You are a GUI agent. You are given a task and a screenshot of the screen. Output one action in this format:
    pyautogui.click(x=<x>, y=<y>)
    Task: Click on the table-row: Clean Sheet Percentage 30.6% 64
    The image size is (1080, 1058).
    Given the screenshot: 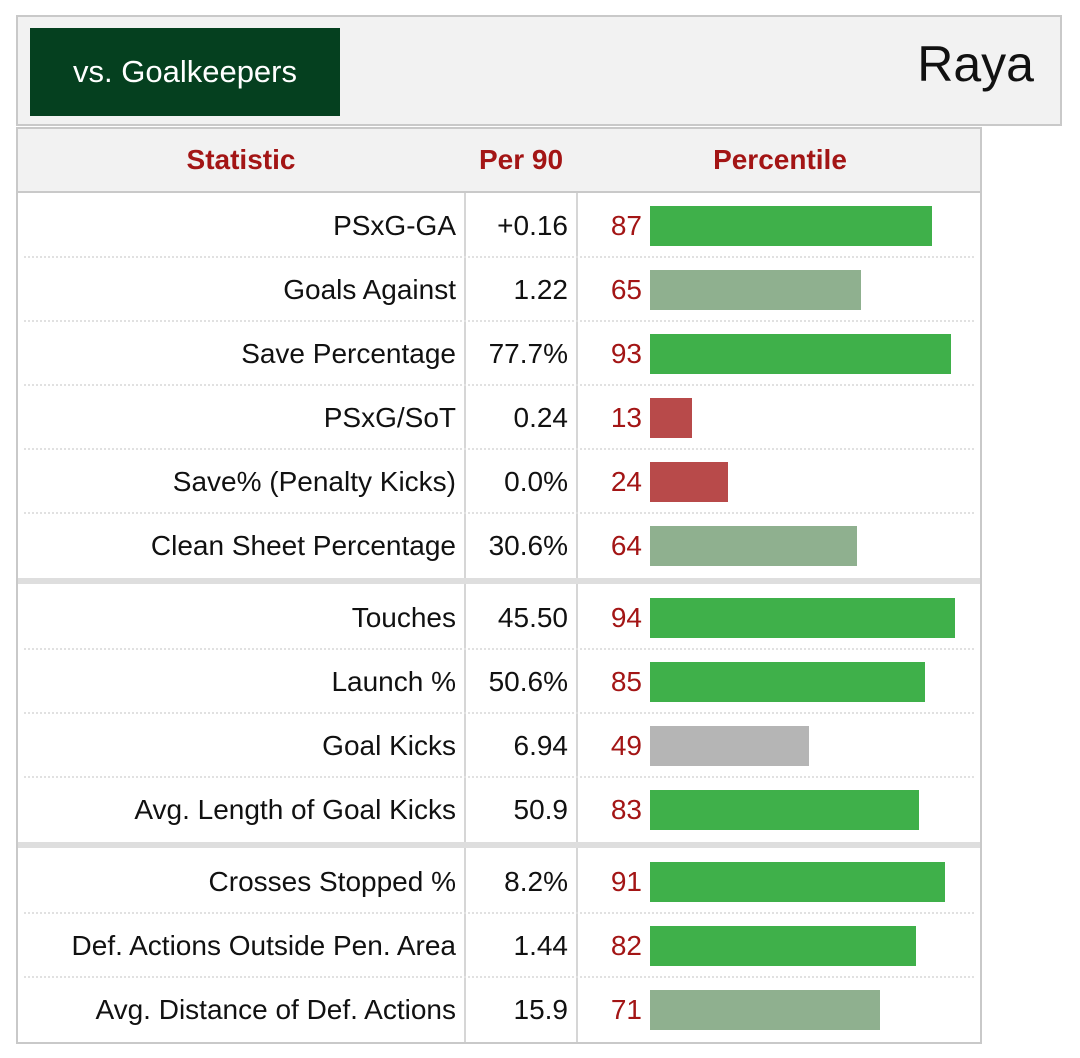 What is the action you would take?
    pyautogui.click(x=499, y=546)
    